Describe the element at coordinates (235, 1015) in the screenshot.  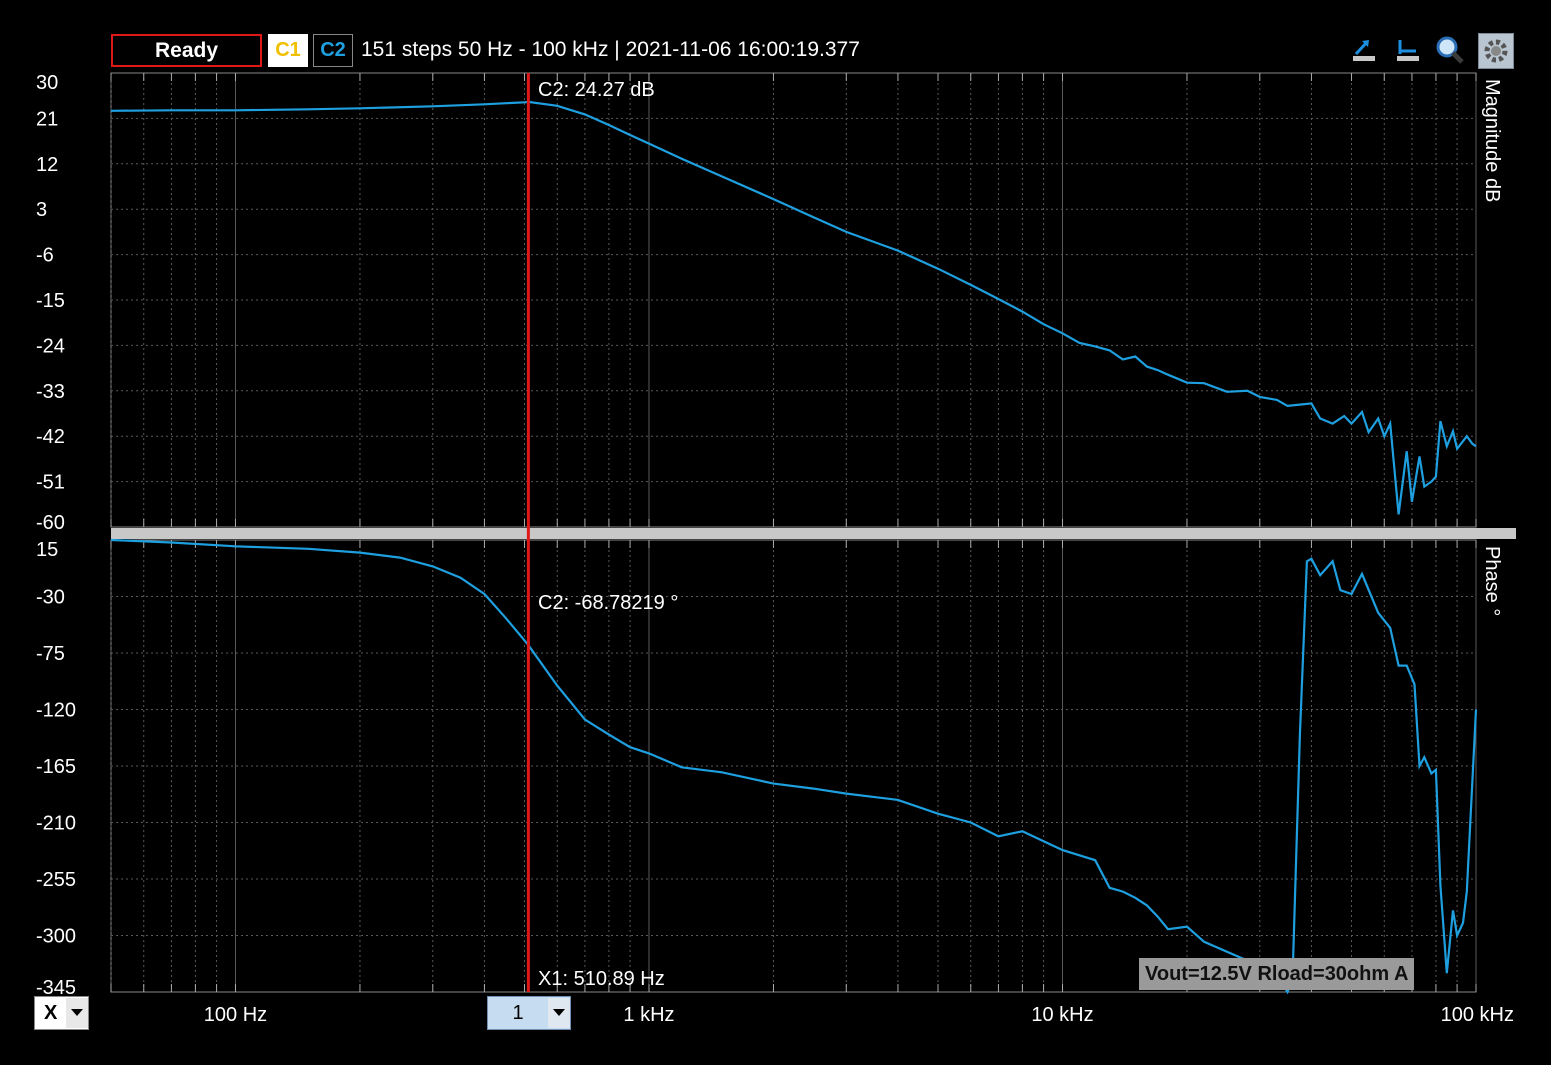
I see `x-tick-label: 100 Hz` at that location.